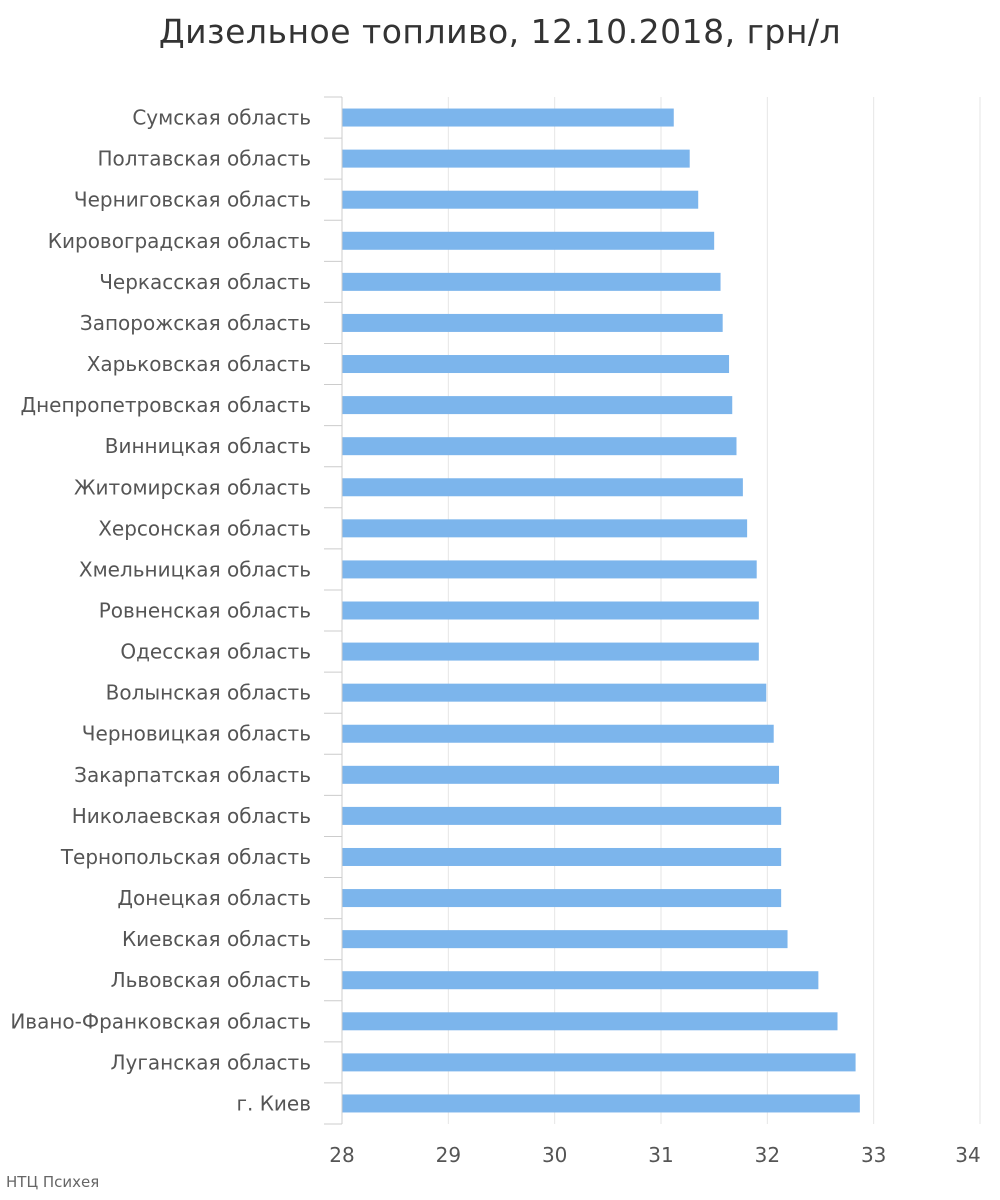 The width and height of the screenshot is (1000, 1200). Describe the element at coordinates (205, 611) in the screenshot. I see `category-label: Ровненская область` at that location.